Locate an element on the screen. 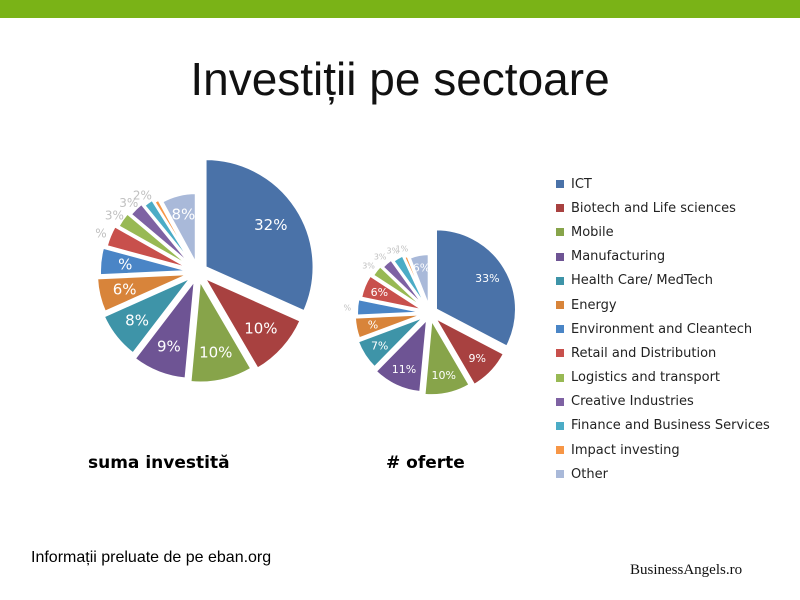  pie-chart-investment: 32%10%10%9%8%6%%%3%3%2%8% is located at coordinates (205, 271).